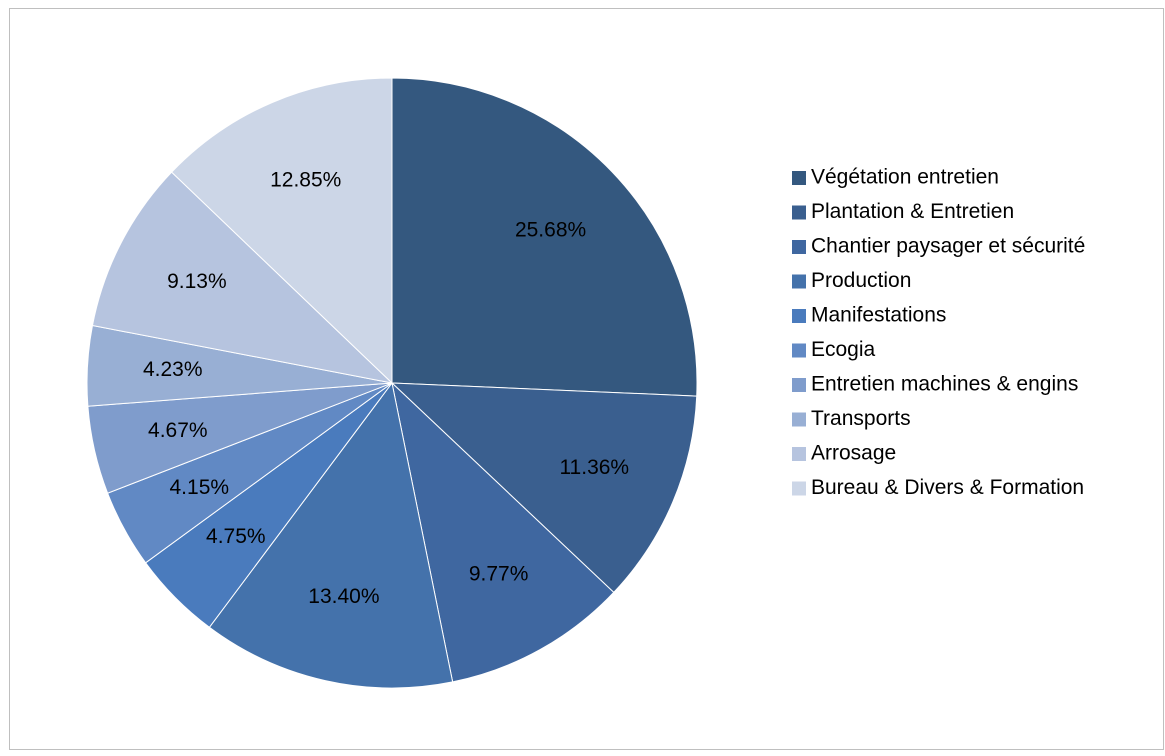 Image resolution: width=1165 pixels, height=756 pixels. What do you see at coordinates (178, 430) in the screenshot?
I see `data-label: 4.67%` at bounding box center [178, 430].